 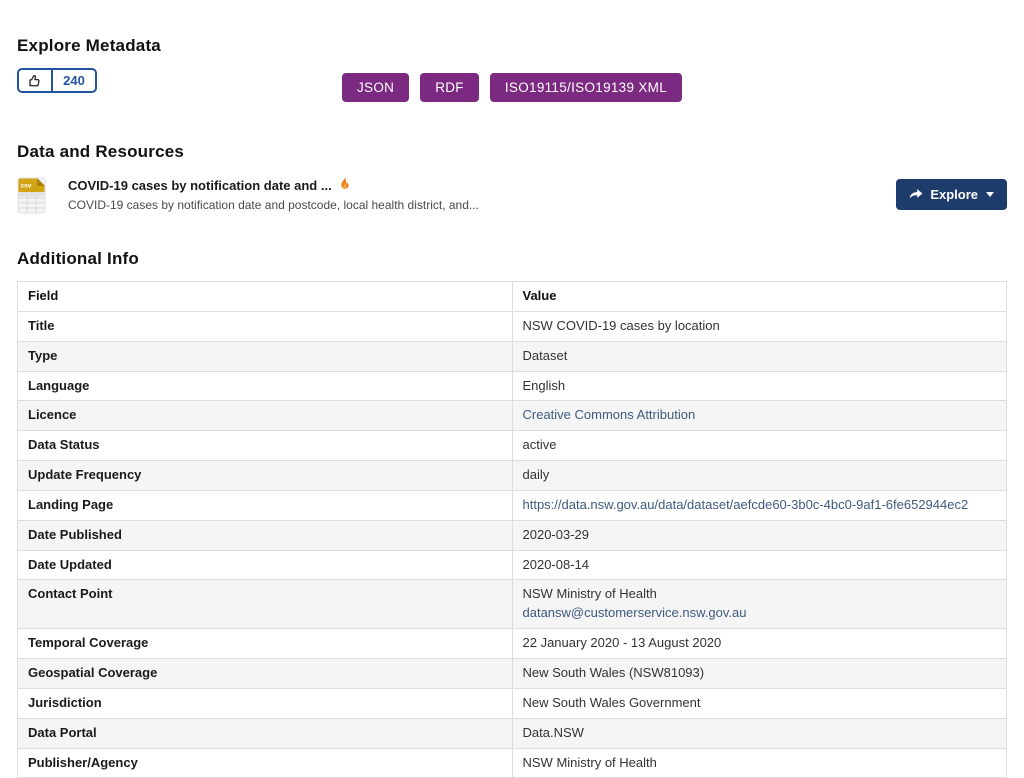 What do you see at coordinates (89, 45) in the screenshot?
I see `explore-metadata-heading: Explore Metadata` at bounding box center [89, 45].